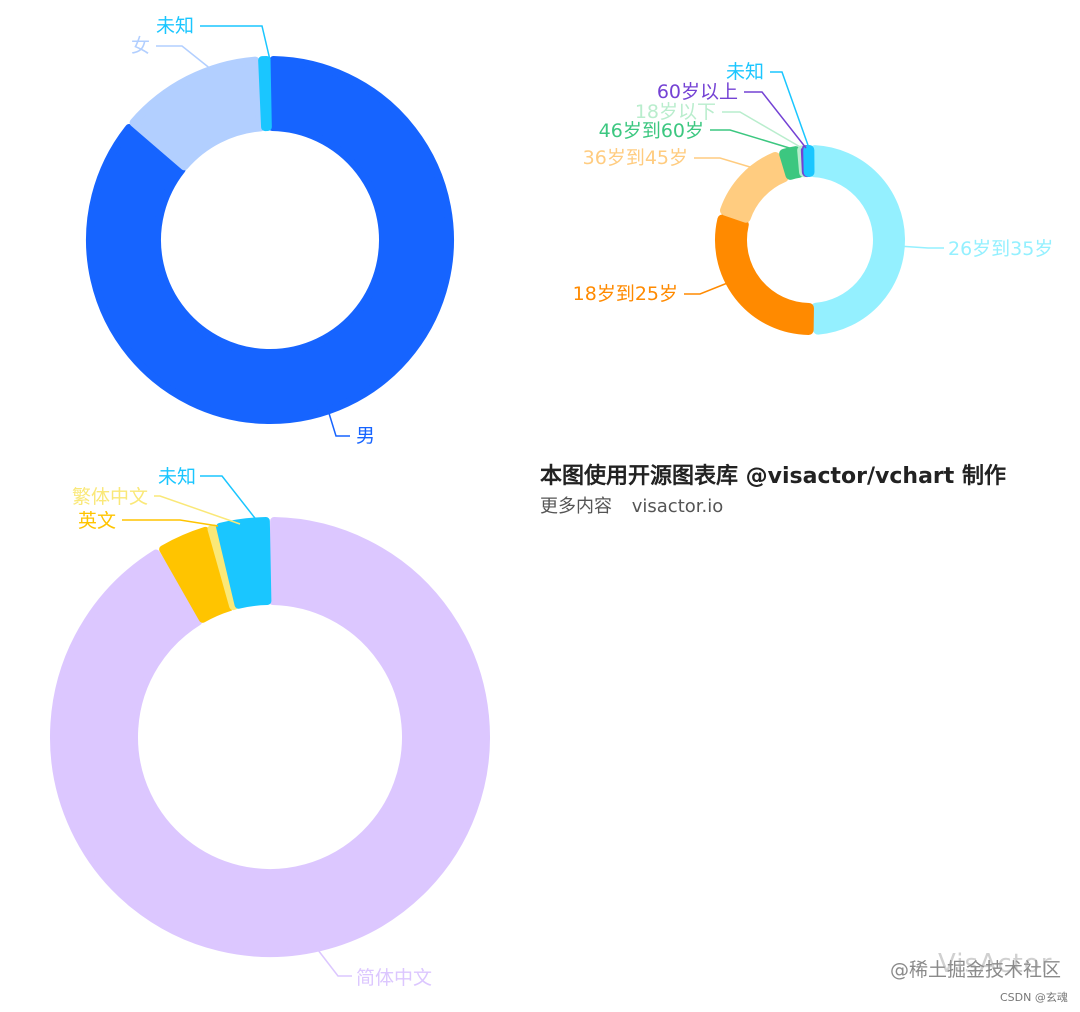 The height and width of the screenshot is (1012, 1080). I want to click on slice-label-0-2: 未知, so click(175, 26).